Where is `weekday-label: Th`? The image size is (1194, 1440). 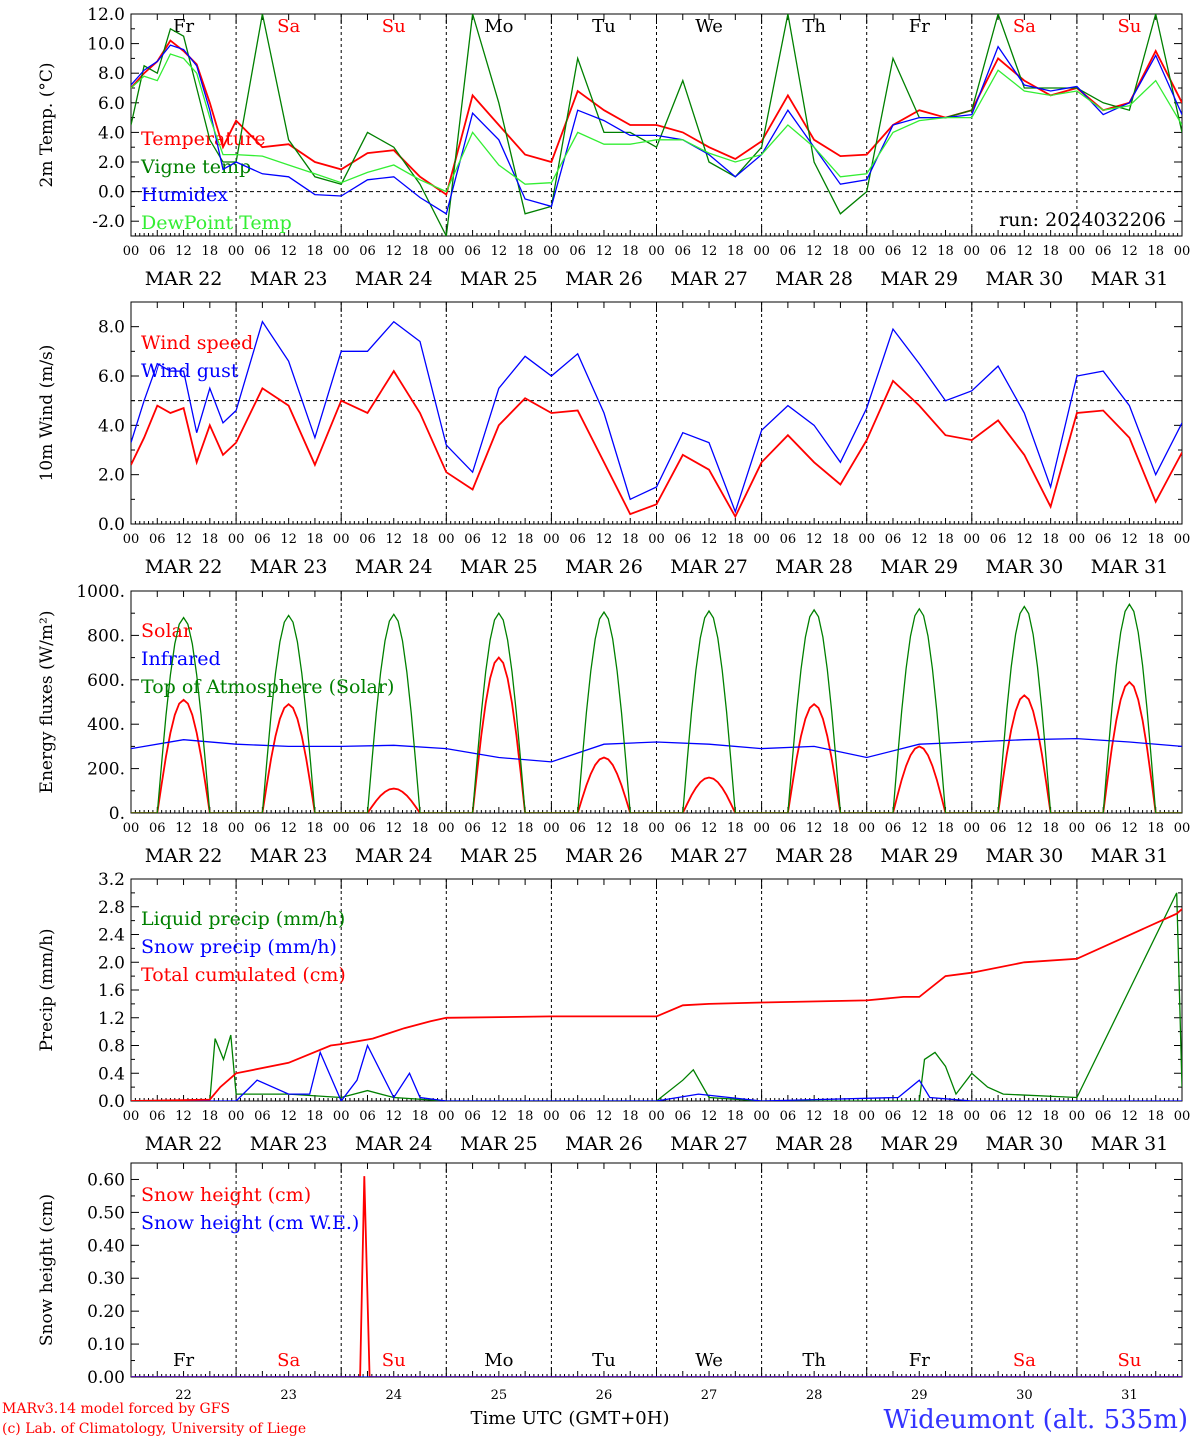 weekday-label: Th is located at coordinates (814, 1360).